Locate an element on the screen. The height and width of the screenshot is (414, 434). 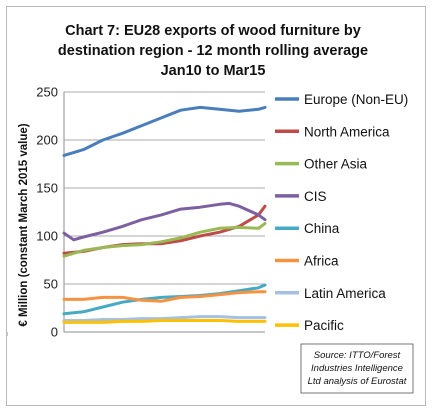
series-line-africa is located at coordinates (164, 296).